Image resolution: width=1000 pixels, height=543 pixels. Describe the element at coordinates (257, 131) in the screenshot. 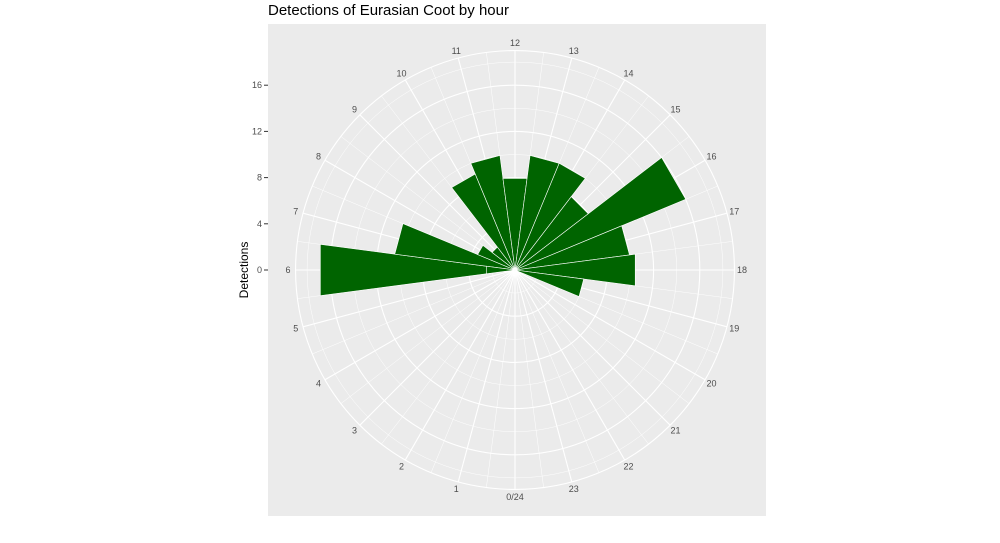

I see `y-tick-label: 12` at that location.